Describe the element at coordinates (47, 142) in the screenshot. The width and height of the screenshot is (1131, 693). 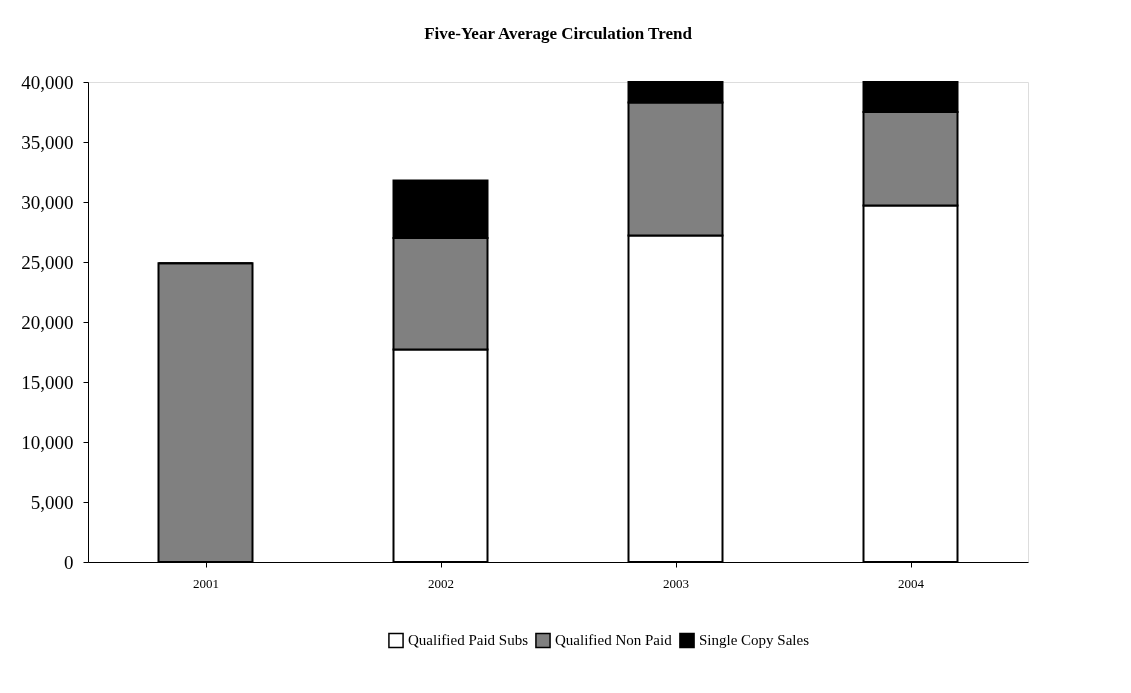
I see `y-tick-label: 35,000` at that location.